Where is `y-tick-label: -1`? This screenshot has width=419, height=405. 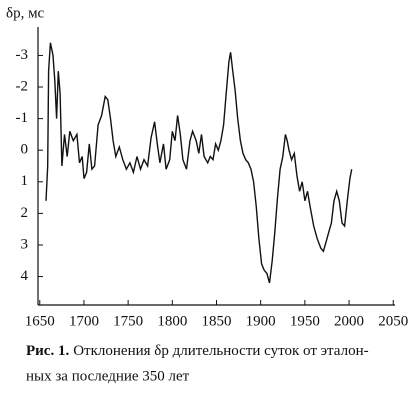
y-tick-label: -1 is located at coordinates (22, 118).